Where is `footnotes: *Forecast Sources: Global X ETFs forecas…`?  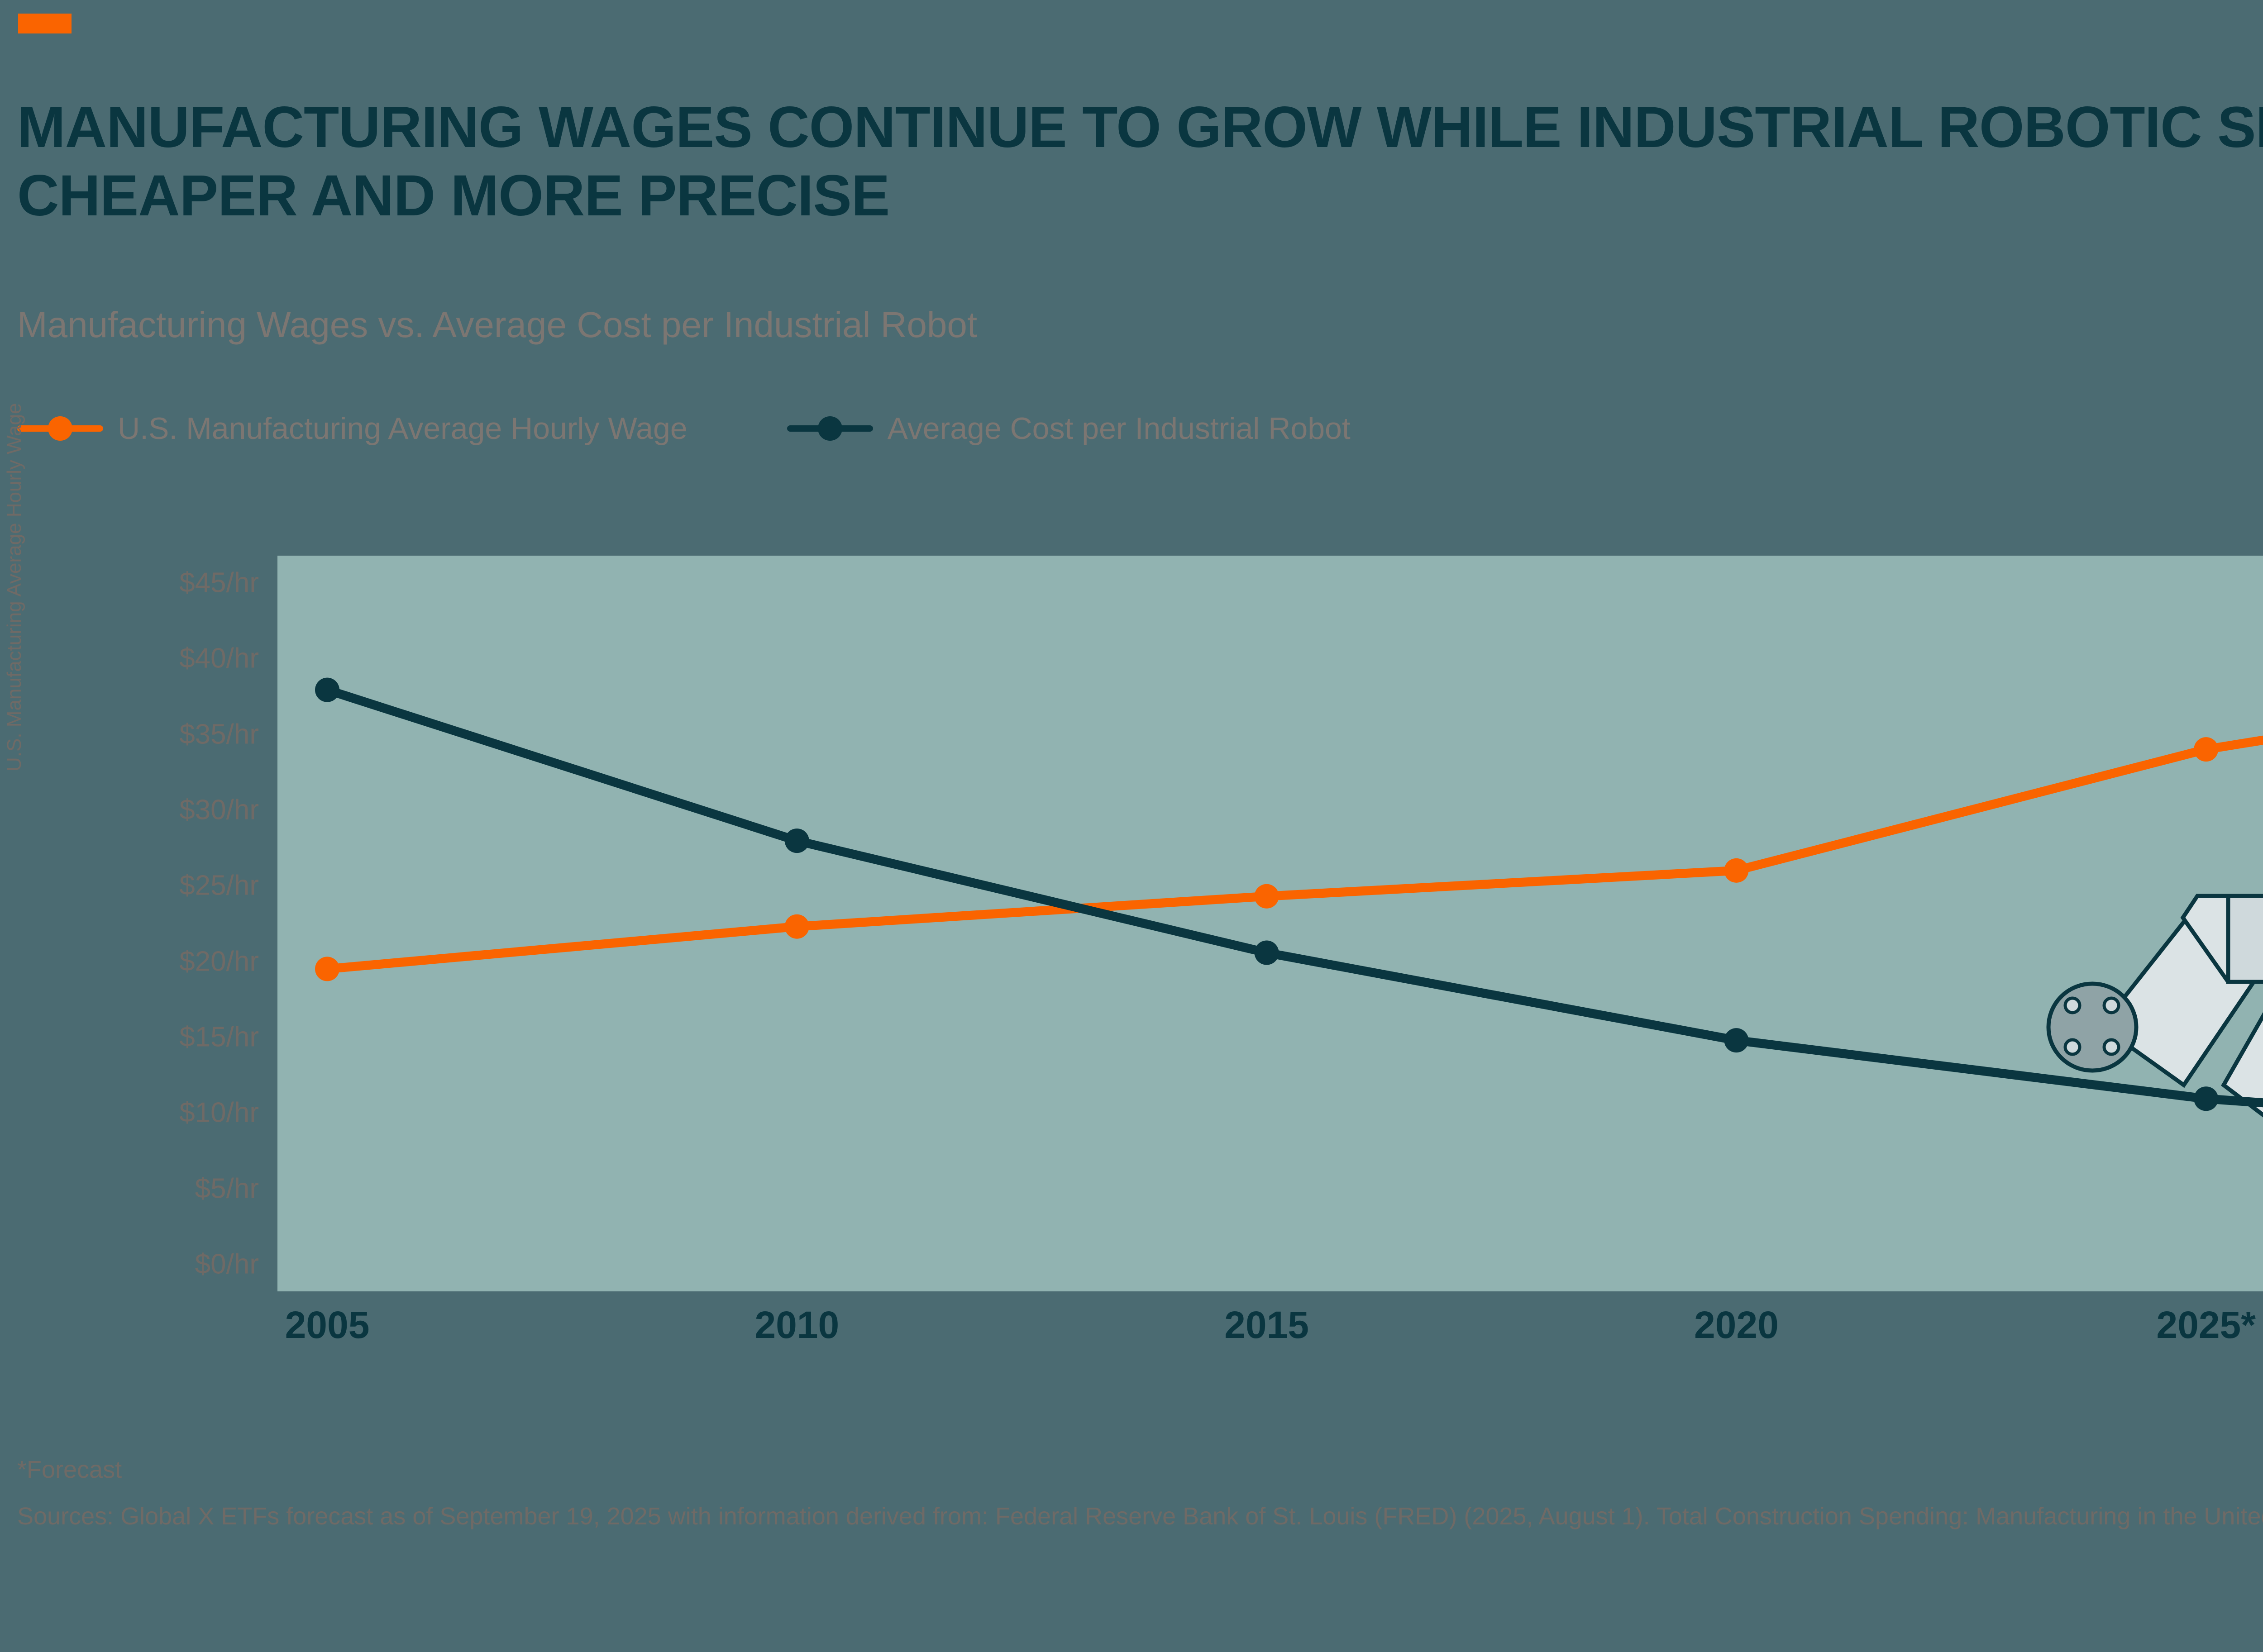 footnotes: *Forecast Sources: Global X ETFs forecas… is located at coordinates (1140, 1492).